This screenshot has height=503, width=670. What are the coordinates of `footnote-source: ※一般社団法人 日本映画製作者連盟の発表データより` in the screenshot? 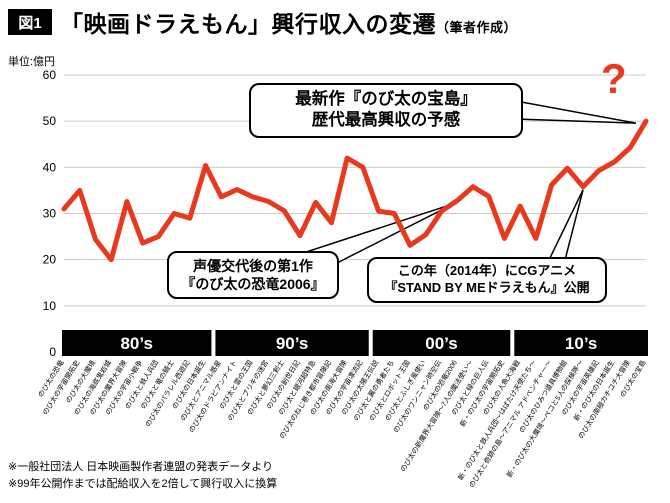 It's located at (141, 467).